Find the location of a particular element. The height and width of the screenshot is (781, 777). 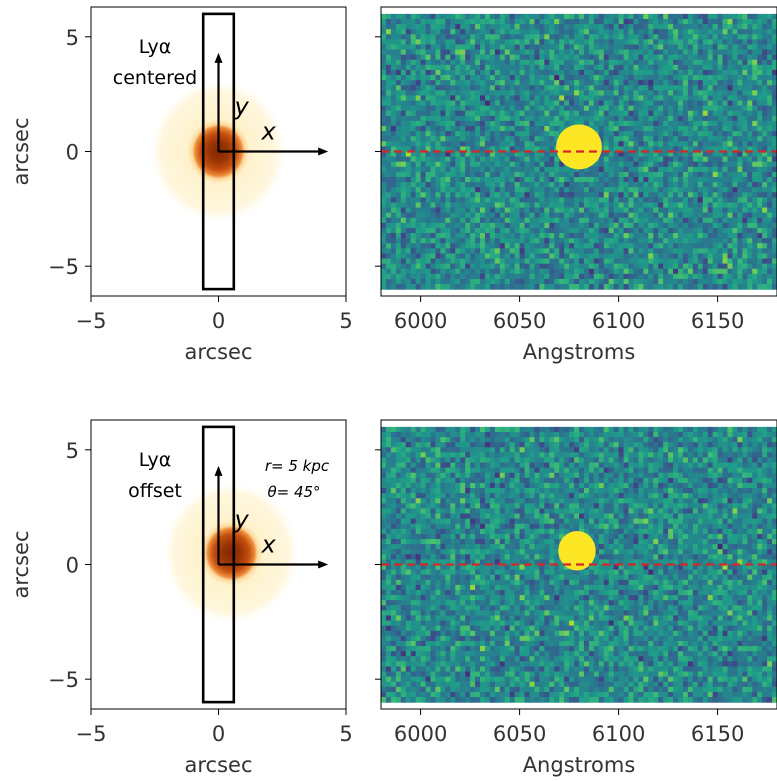

annotation-angle: θ= 45° is located at coordinates (293, 492).